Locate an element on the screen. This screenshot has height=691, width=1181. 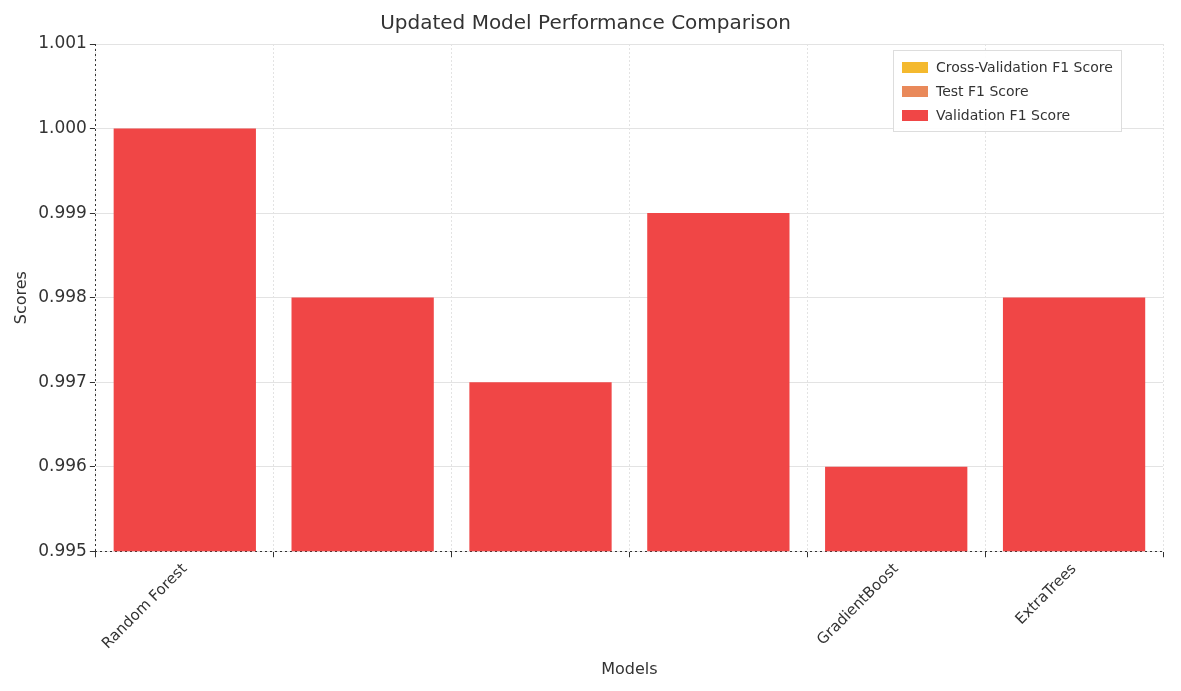
chart-title: Updated Model Performance Comparison is located at coordinates (585, 22).